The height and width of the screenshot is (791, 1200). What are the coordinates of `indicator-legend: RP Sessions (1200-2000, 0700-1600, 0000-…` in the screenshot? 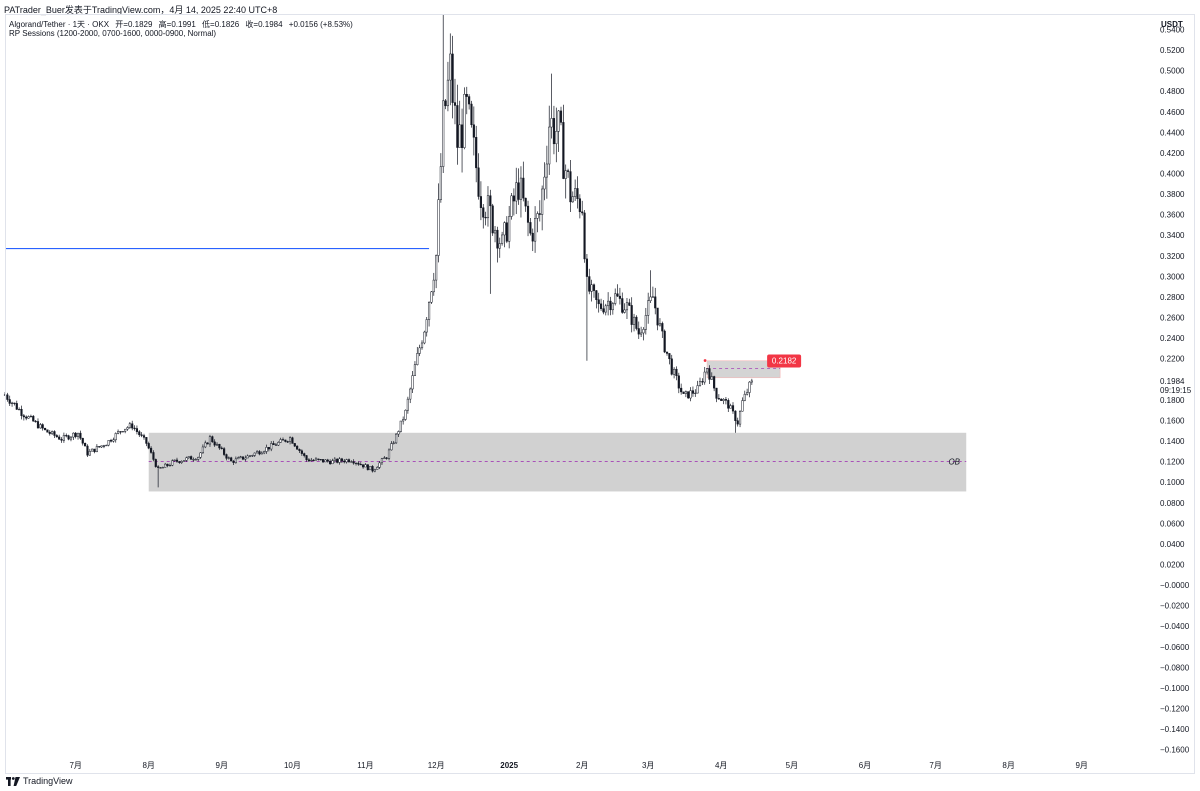 It's located at (113, 33).